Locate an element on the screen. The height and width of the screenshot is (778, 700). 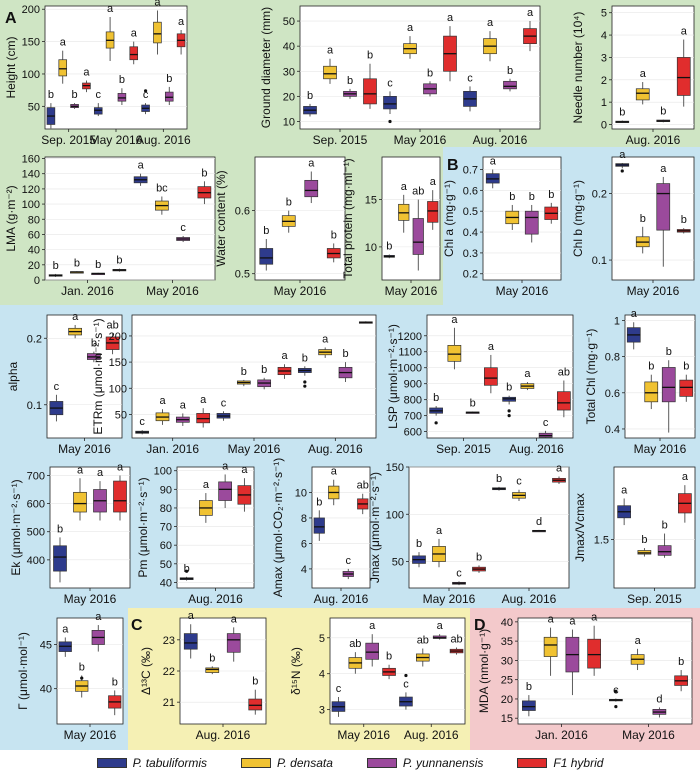
sig-letter-box-etr-1-den: b is located at coordinates (244, 372).